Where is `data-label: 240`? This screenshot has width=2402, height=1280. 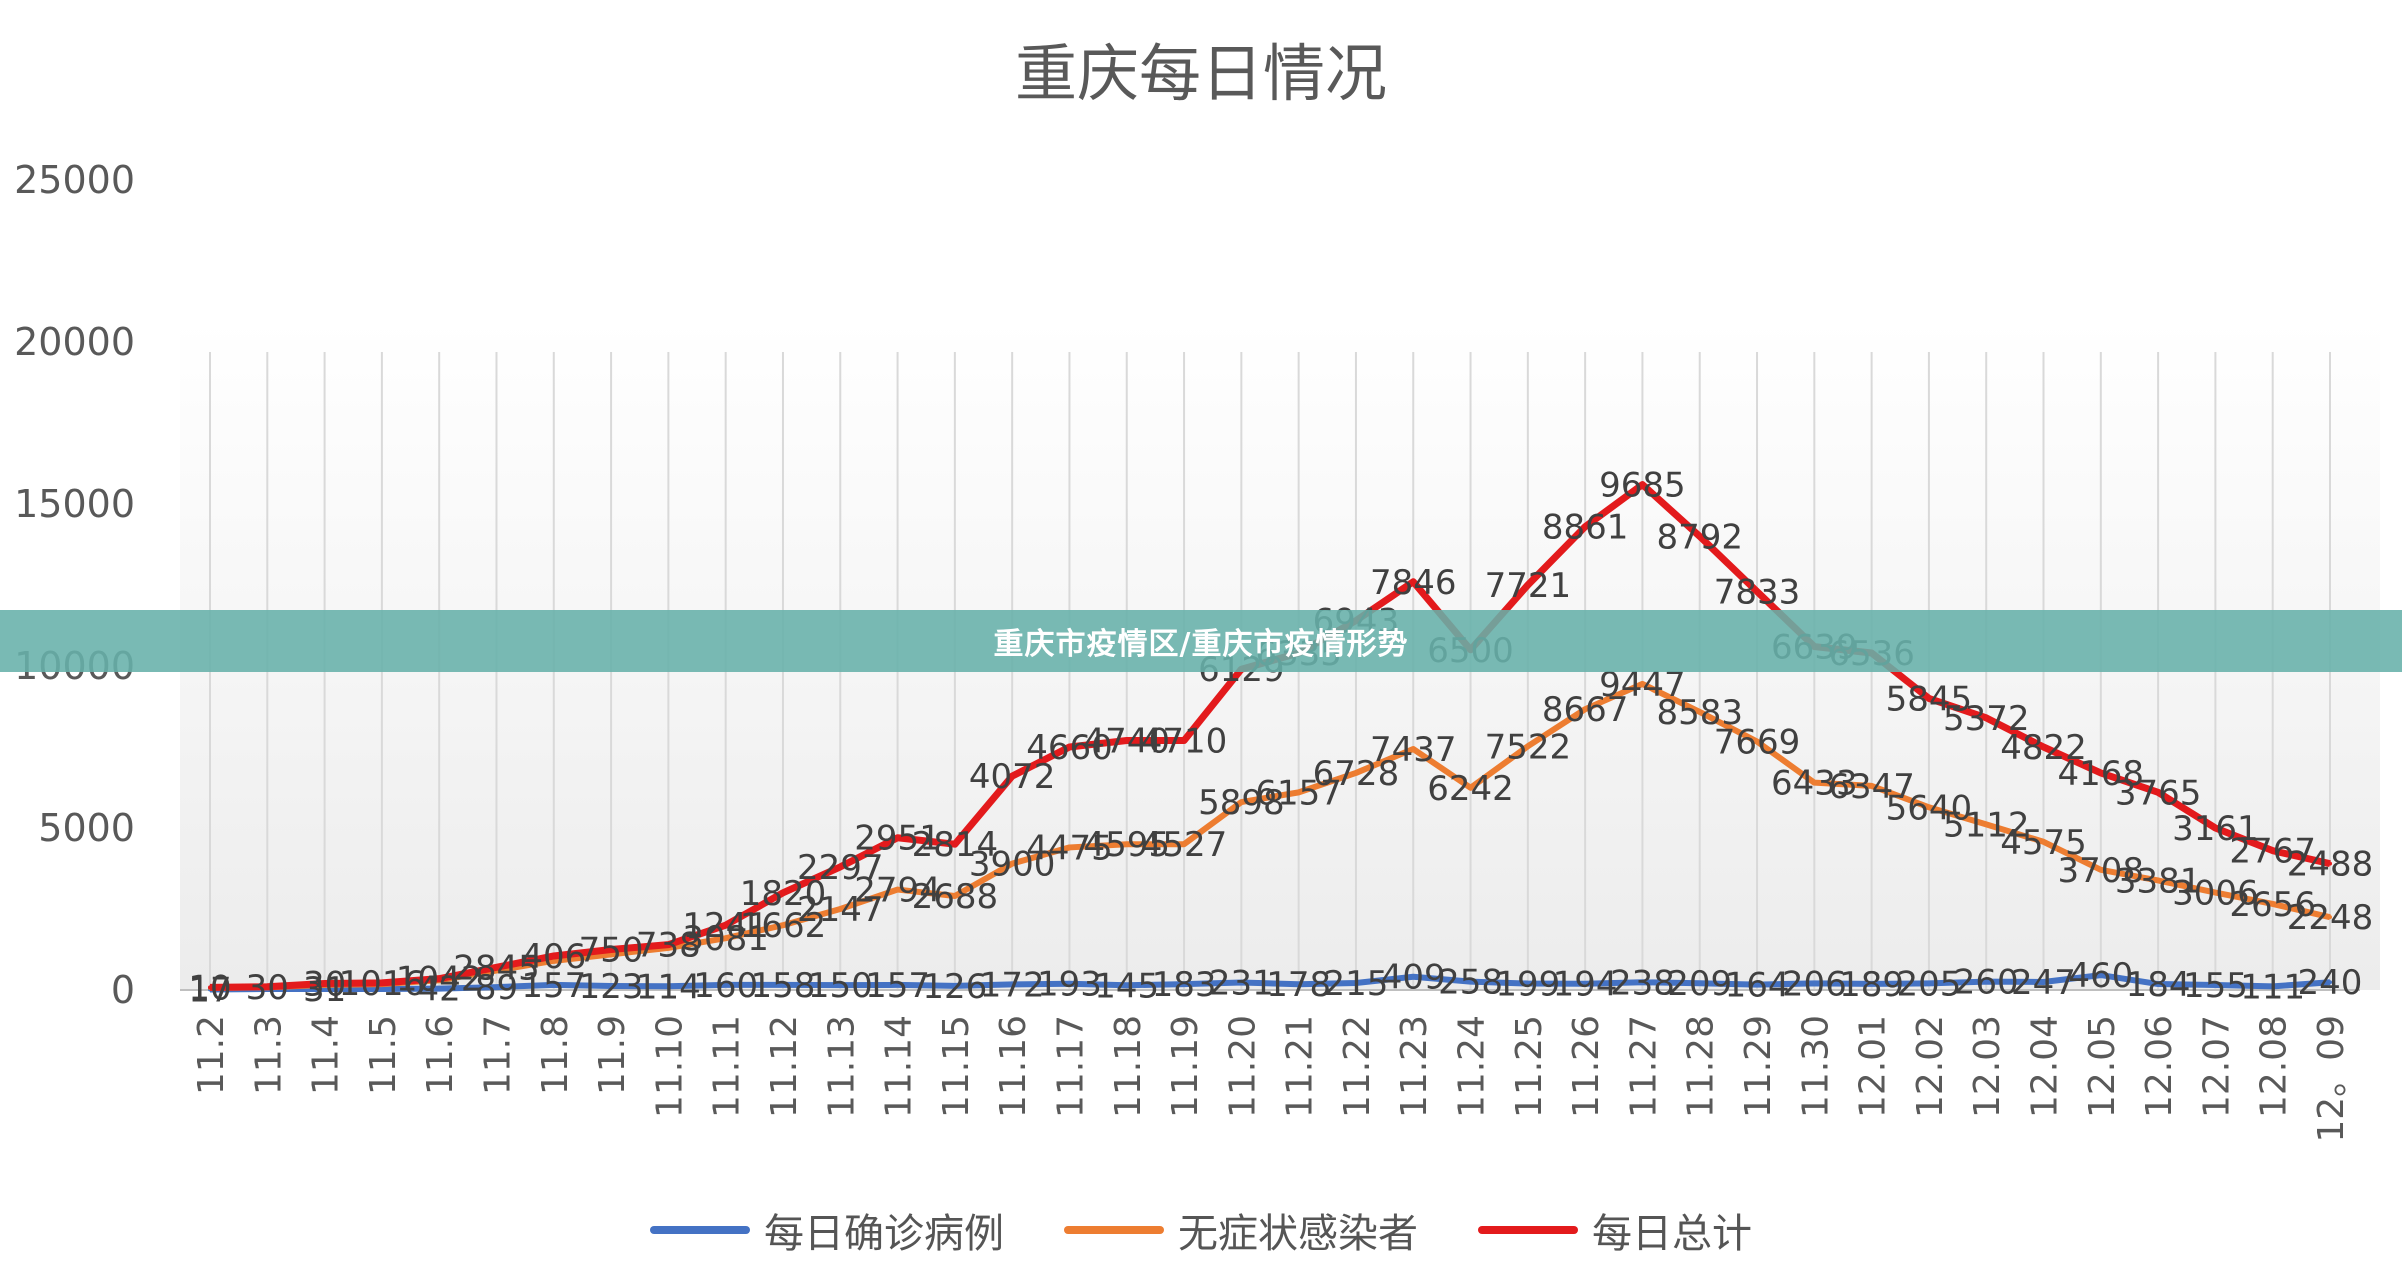
data-label: 240 is located at coordinates (2330, 983).